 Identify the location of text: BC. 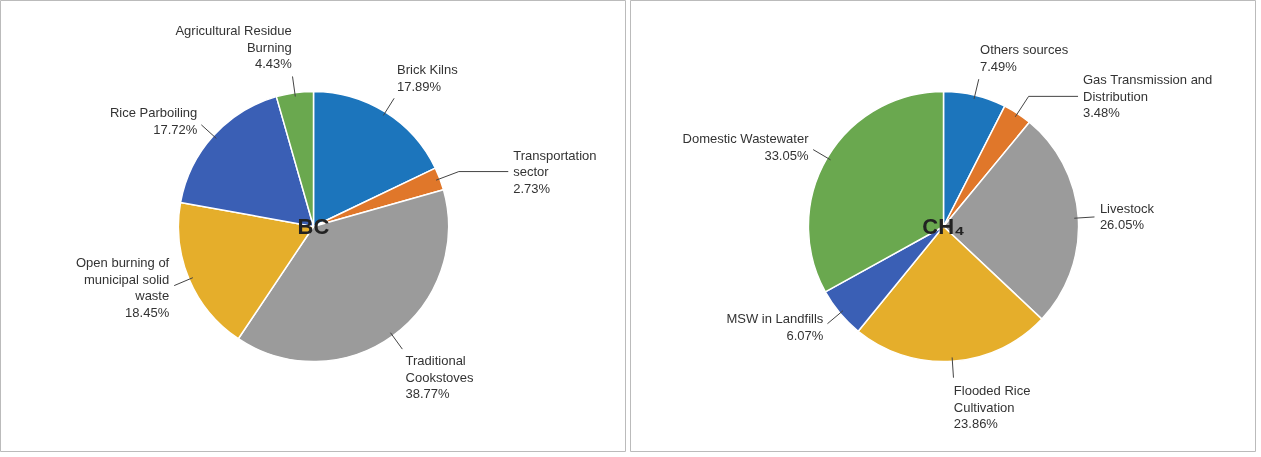
(313, 226).